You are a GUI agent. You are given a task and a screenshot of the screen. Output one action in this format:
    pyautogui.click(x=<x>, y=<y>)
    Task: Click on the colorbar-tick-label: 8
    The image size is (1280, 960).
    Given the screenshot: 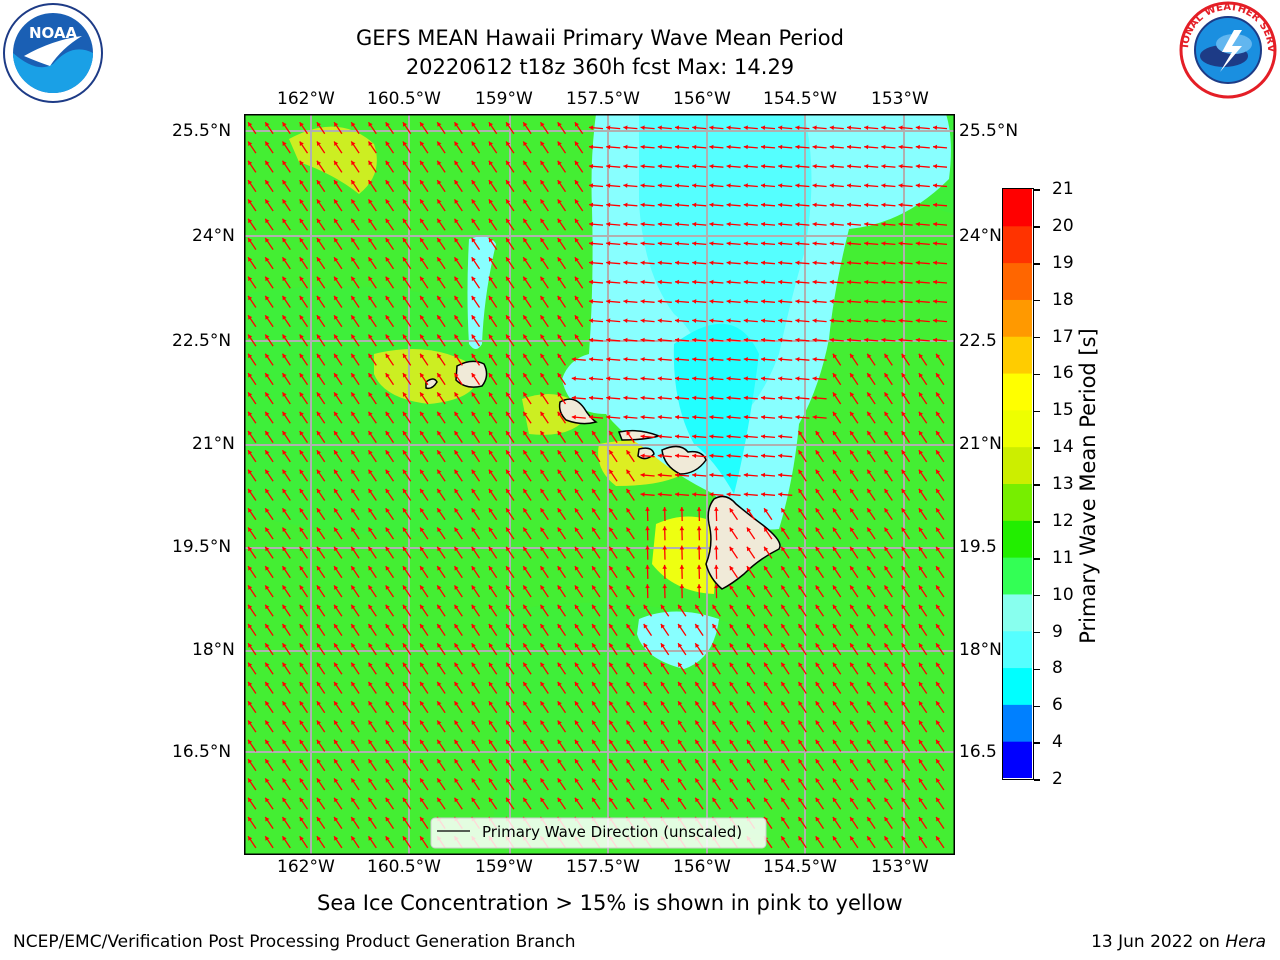 What is the action you would take?
    pyautogui.click(x=1057, y=668)
    